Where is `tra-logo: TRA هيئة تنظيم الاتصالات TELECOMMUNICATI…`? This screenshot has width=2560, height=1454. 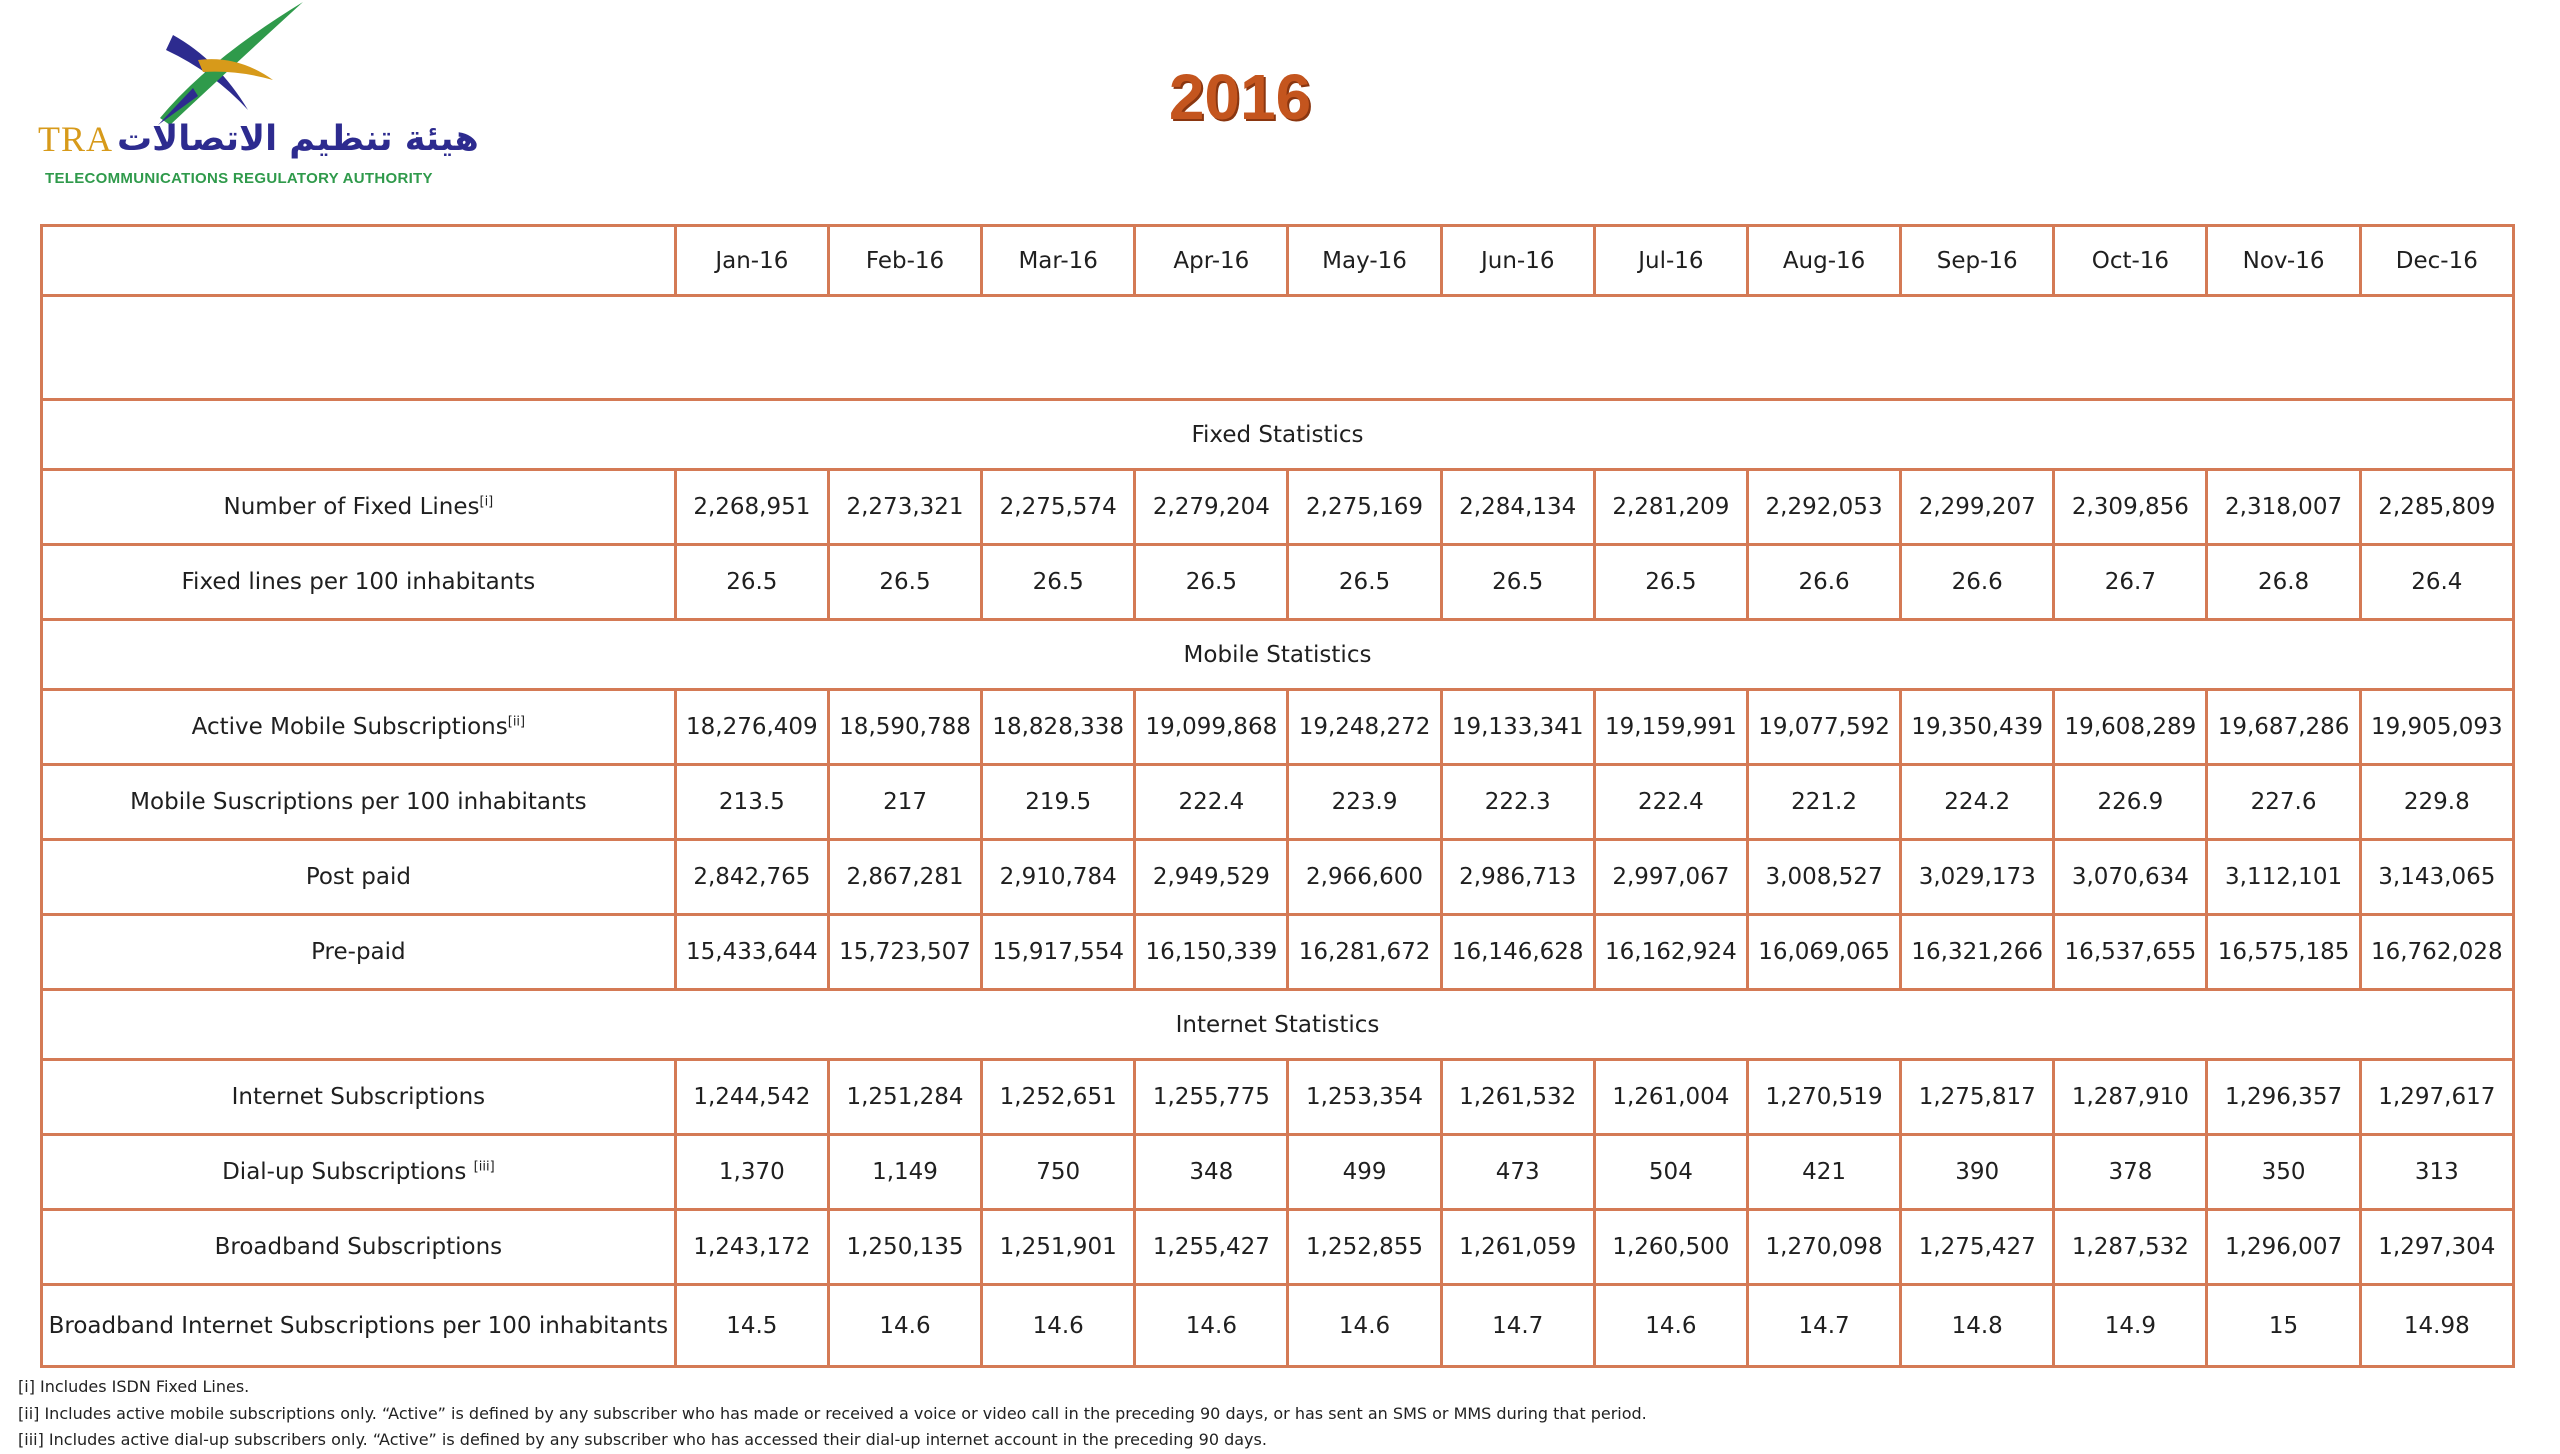
tra-logo: TRA هيئة تنظيم الاتصالات TELECOMMUNICATI… is located at coordinates (258, 100).